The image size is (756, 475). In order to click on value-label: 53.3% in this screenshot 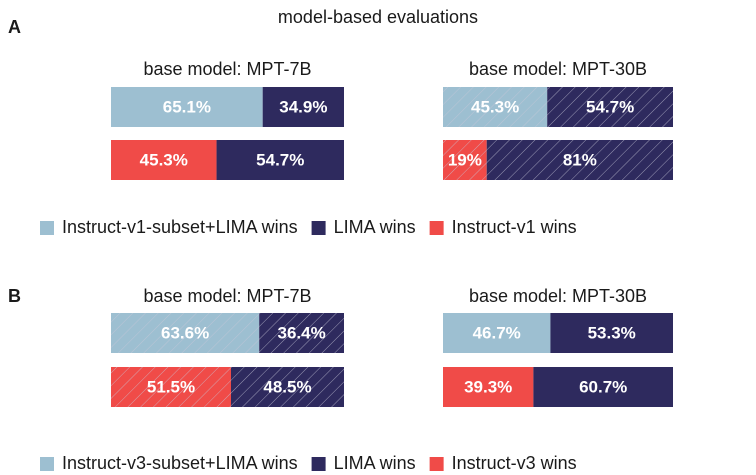, I will do `click(612, 332)`.